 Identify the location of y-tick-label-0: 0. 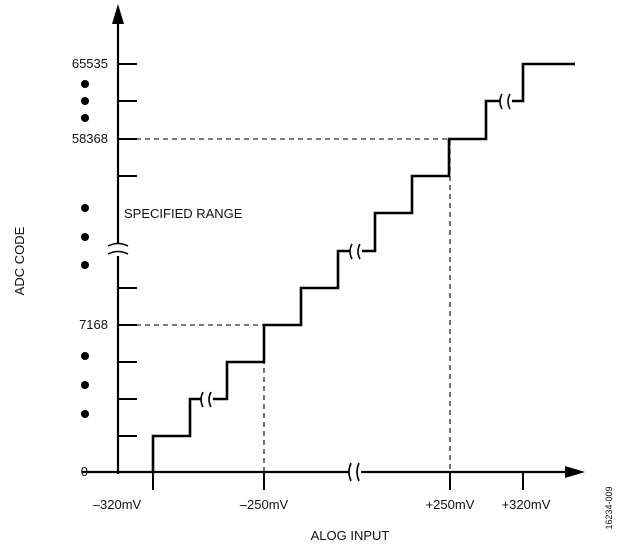
(84, 471).